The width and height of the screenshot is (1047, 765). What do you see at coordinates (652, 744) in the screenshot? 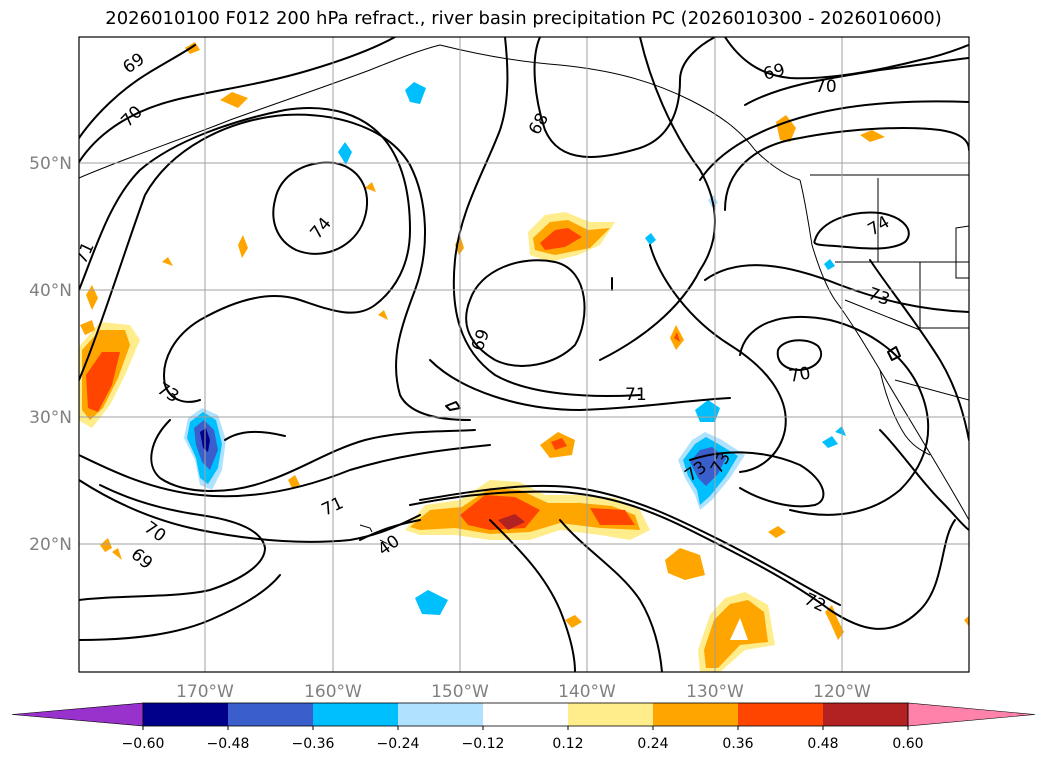
I see `colorbar-tick-label: 0.24` at bounding box center [652, 744].